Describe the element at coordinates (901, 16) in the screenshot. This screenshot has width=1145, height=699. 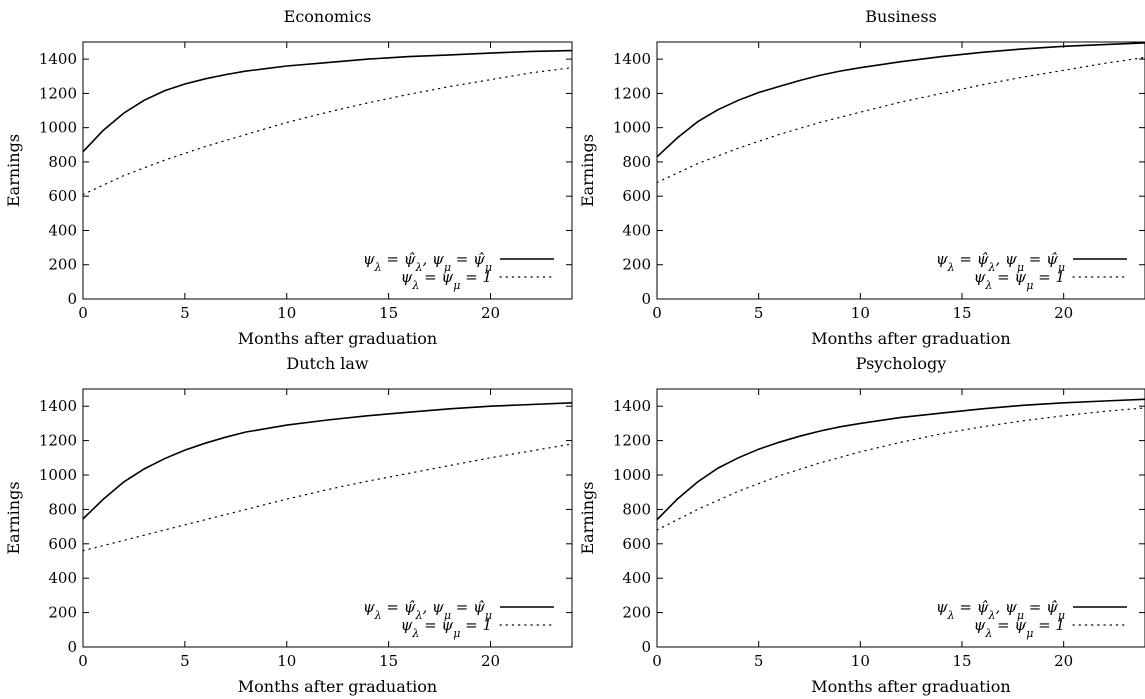
I see `chart-title: Business` at that location.